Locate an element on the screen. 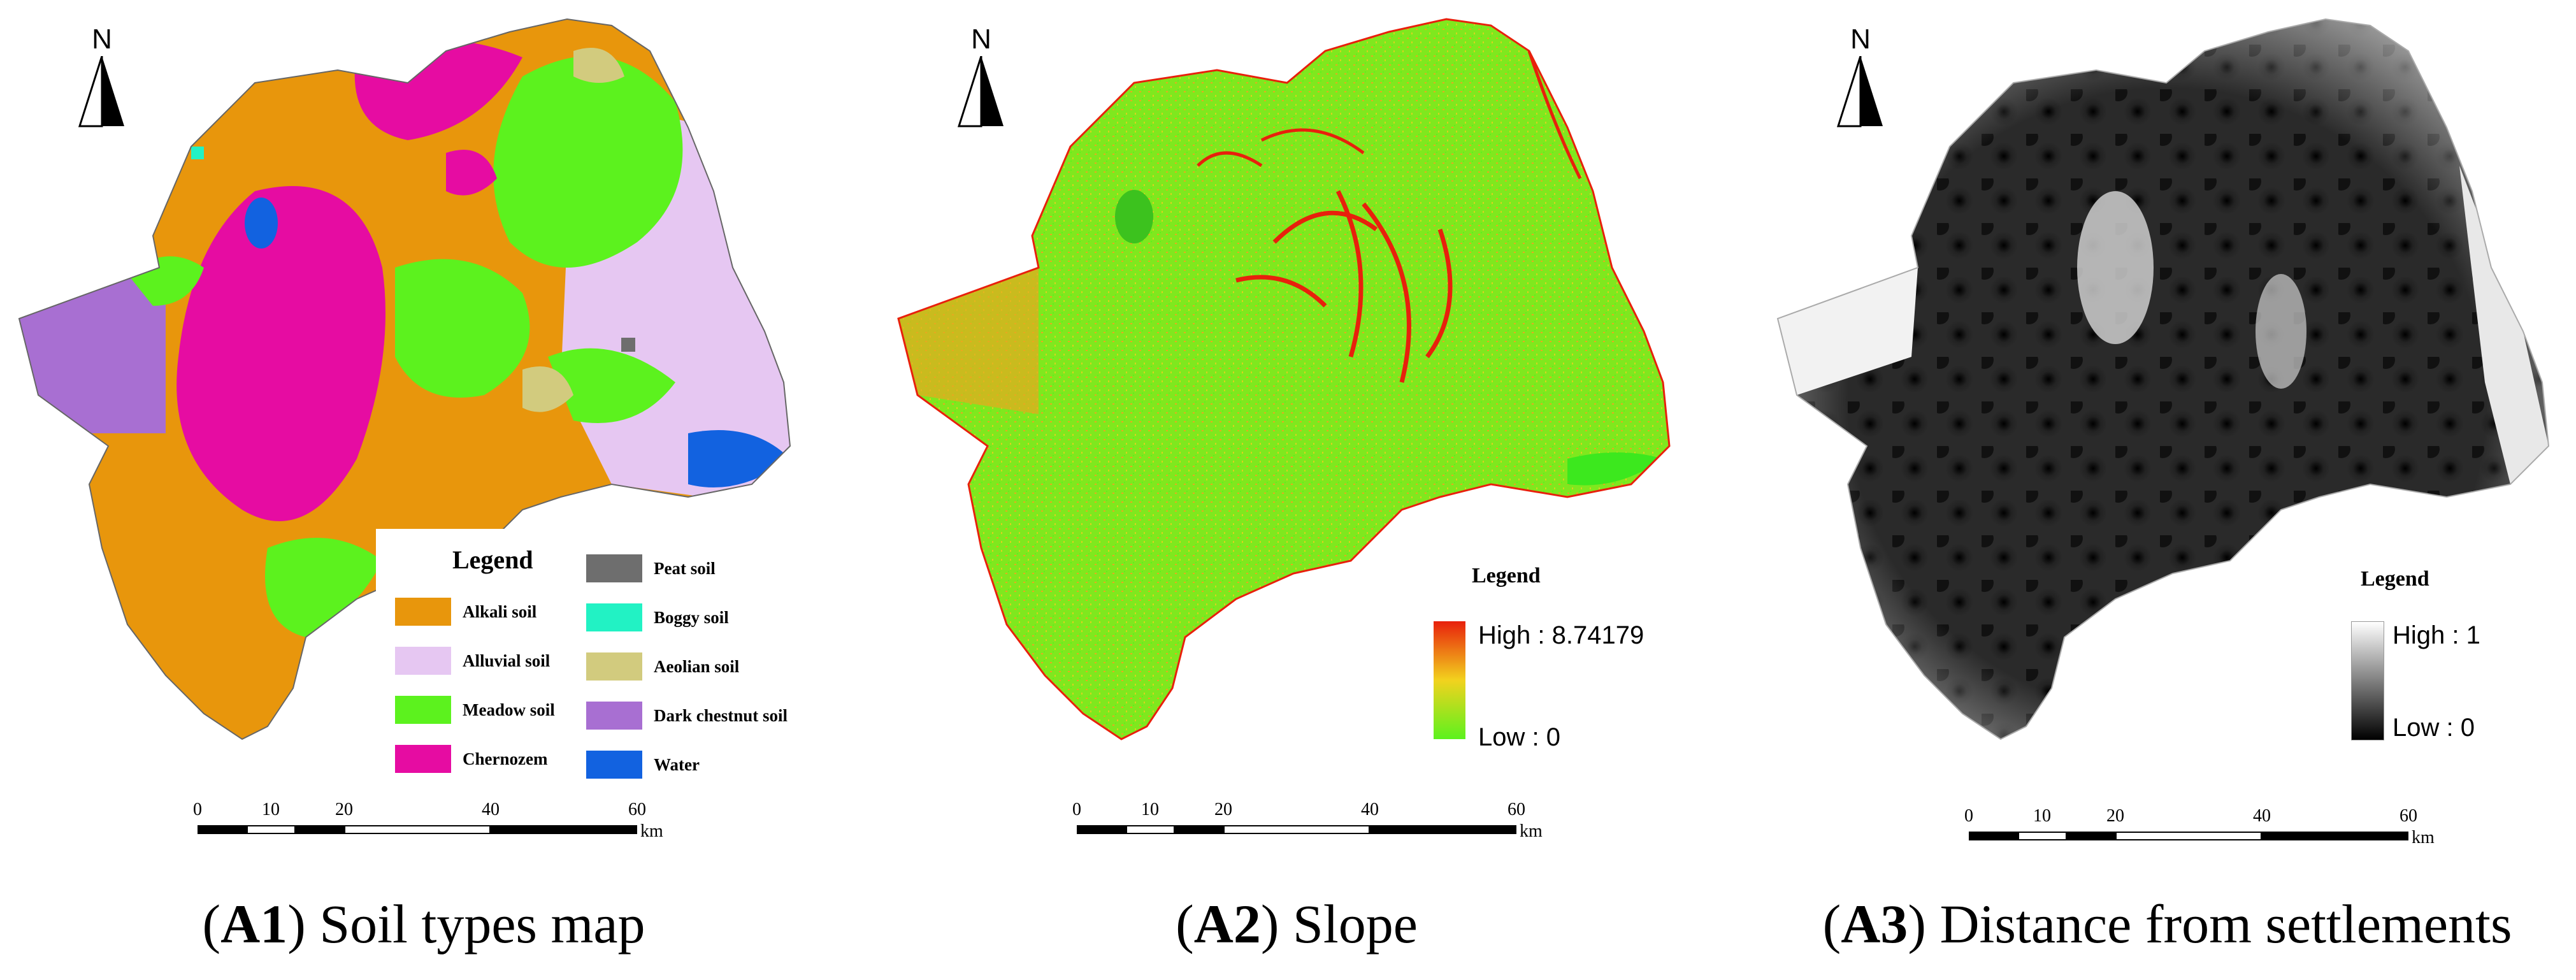 This screenshot has height=980, width=2576. legend-item-boggy-soil: Boggy soil is located at coordinates (658, 617).